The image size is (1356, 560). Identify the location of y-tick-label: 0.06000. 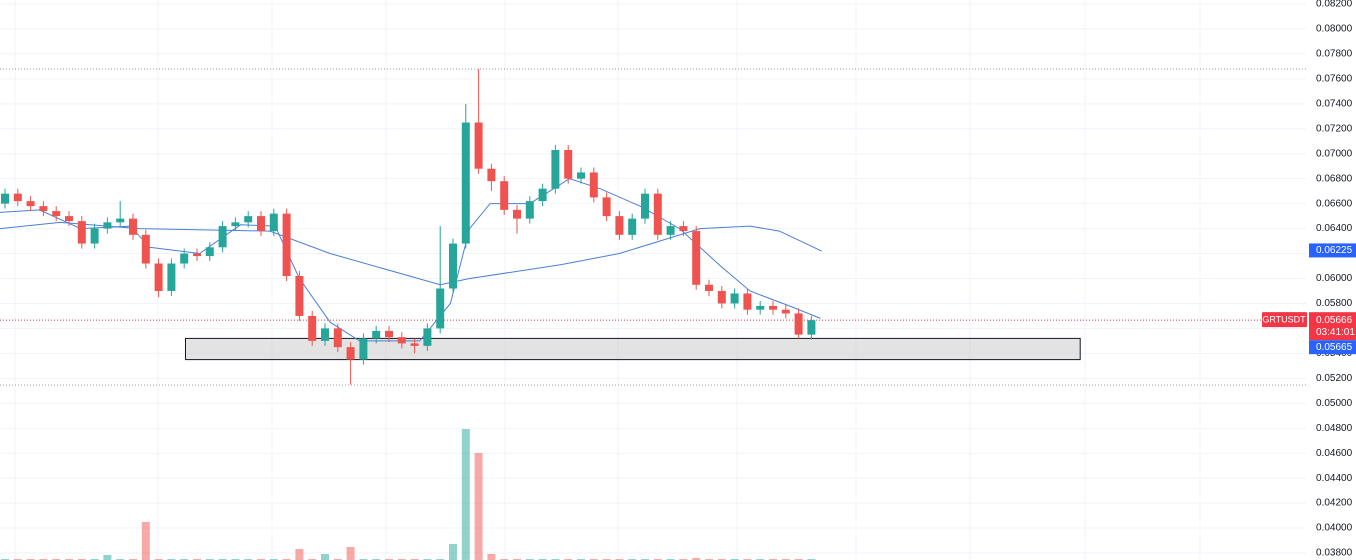
(1334, 278).